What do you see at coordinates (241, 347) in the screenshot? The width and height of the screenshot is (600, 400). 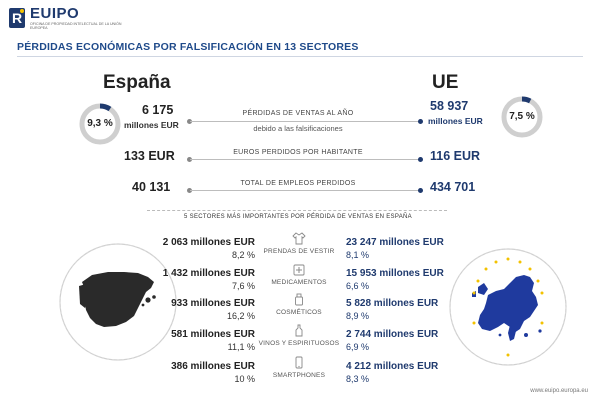 I see `sector-spain-percent: 11,1 %` at bounding box center [241, 347].